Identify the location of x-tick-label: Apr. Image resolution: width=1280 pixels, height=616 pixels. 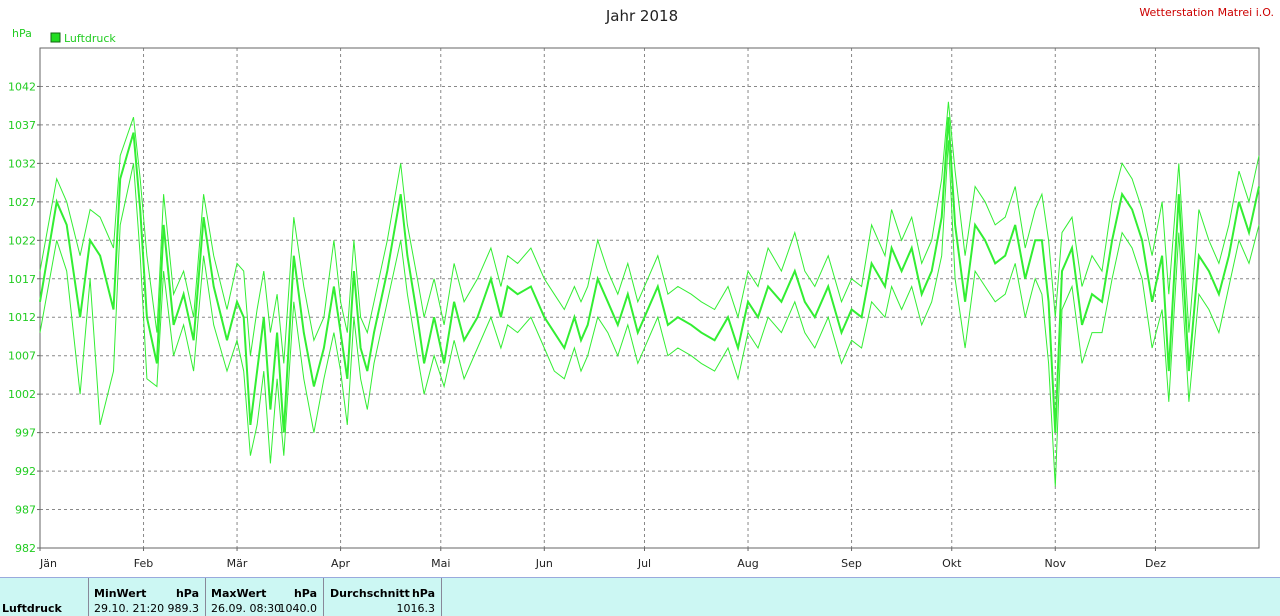
(341, 563).